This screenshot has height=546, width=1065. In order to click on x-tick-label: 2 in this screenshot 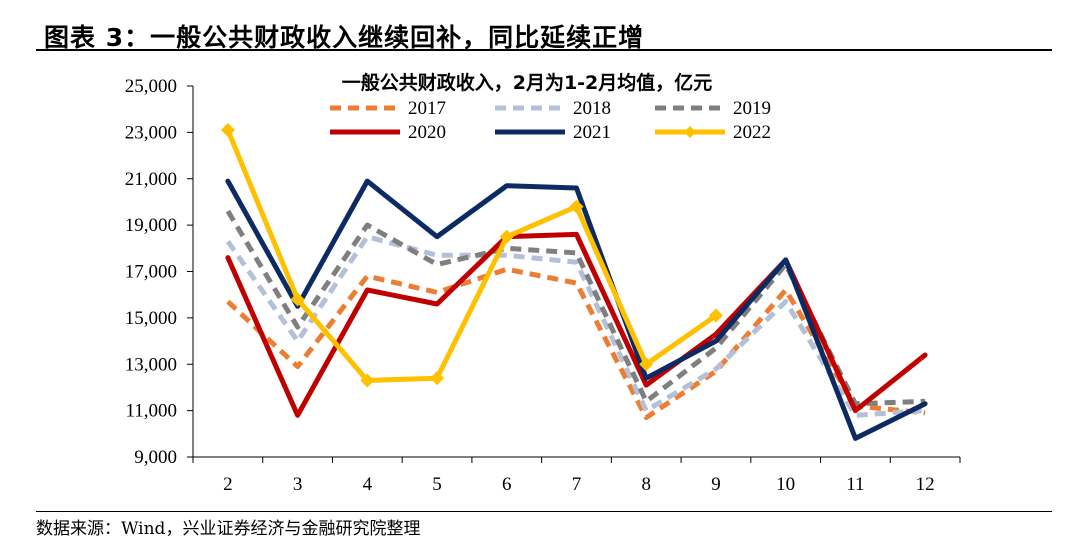, I will do `click(228, 484)`.